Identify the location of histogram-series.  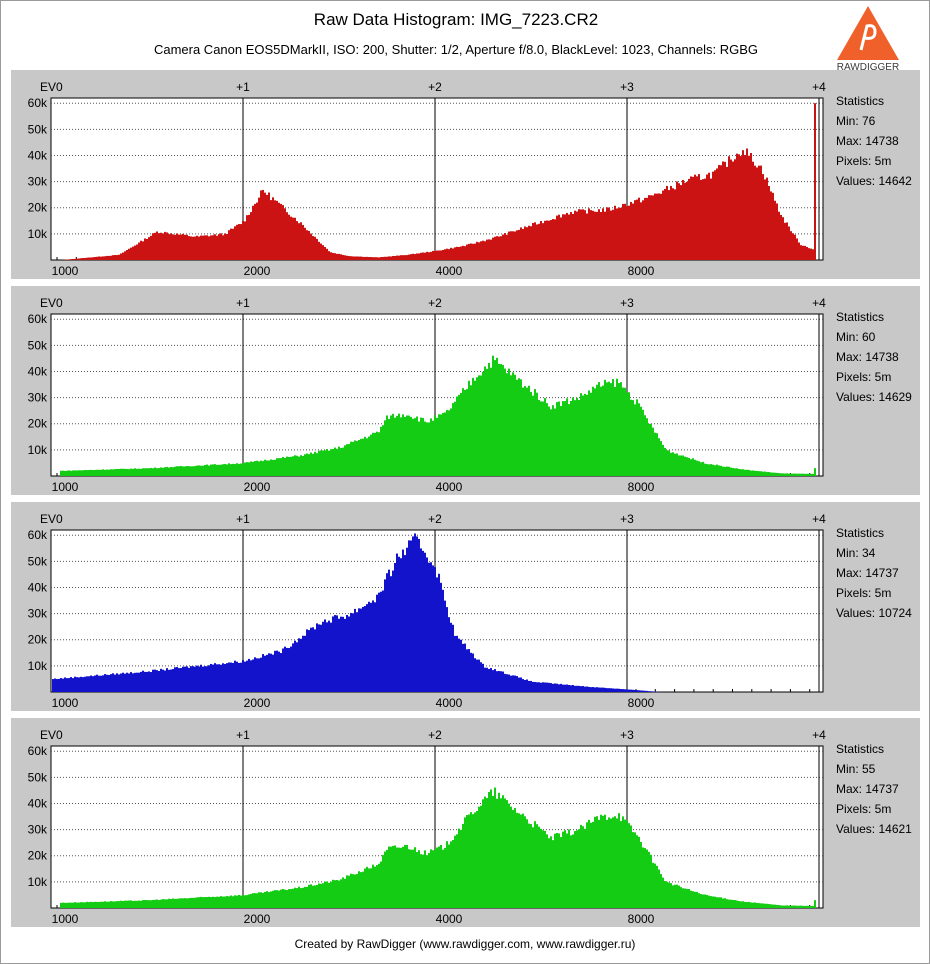
(437, 847).